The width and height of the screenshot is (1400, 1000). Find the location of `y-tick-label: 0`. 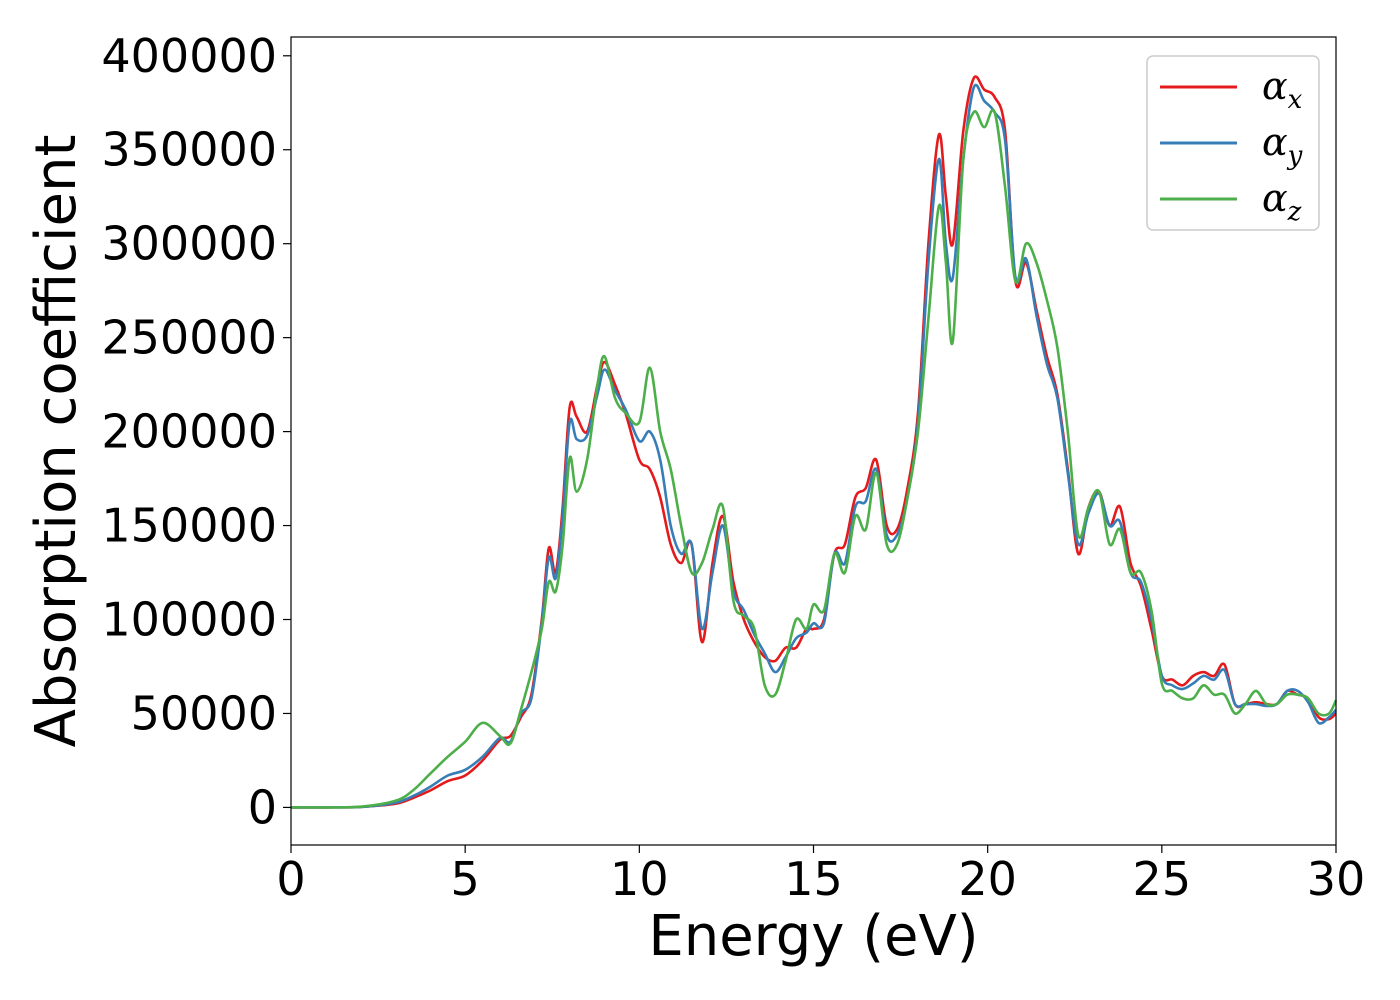

y-tick-label: 0 is located at coordinates (262, 807).